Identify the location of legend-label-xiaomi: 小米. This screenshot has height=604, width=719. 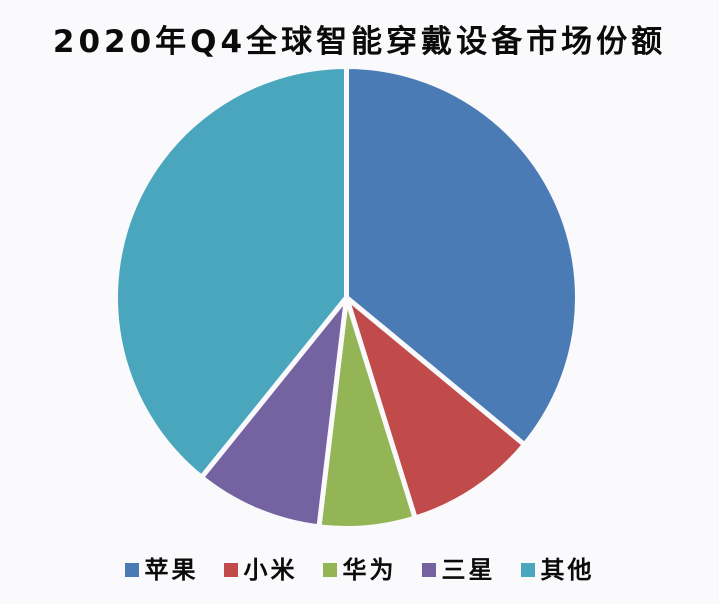
(270, 570).